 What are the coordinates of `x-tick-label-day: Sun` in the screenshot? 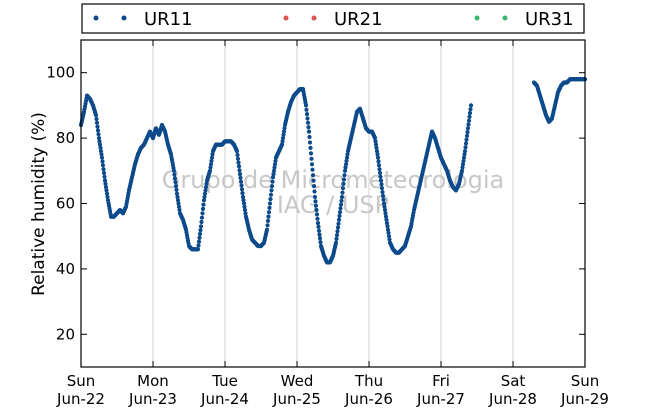 It's located at (585, 381).